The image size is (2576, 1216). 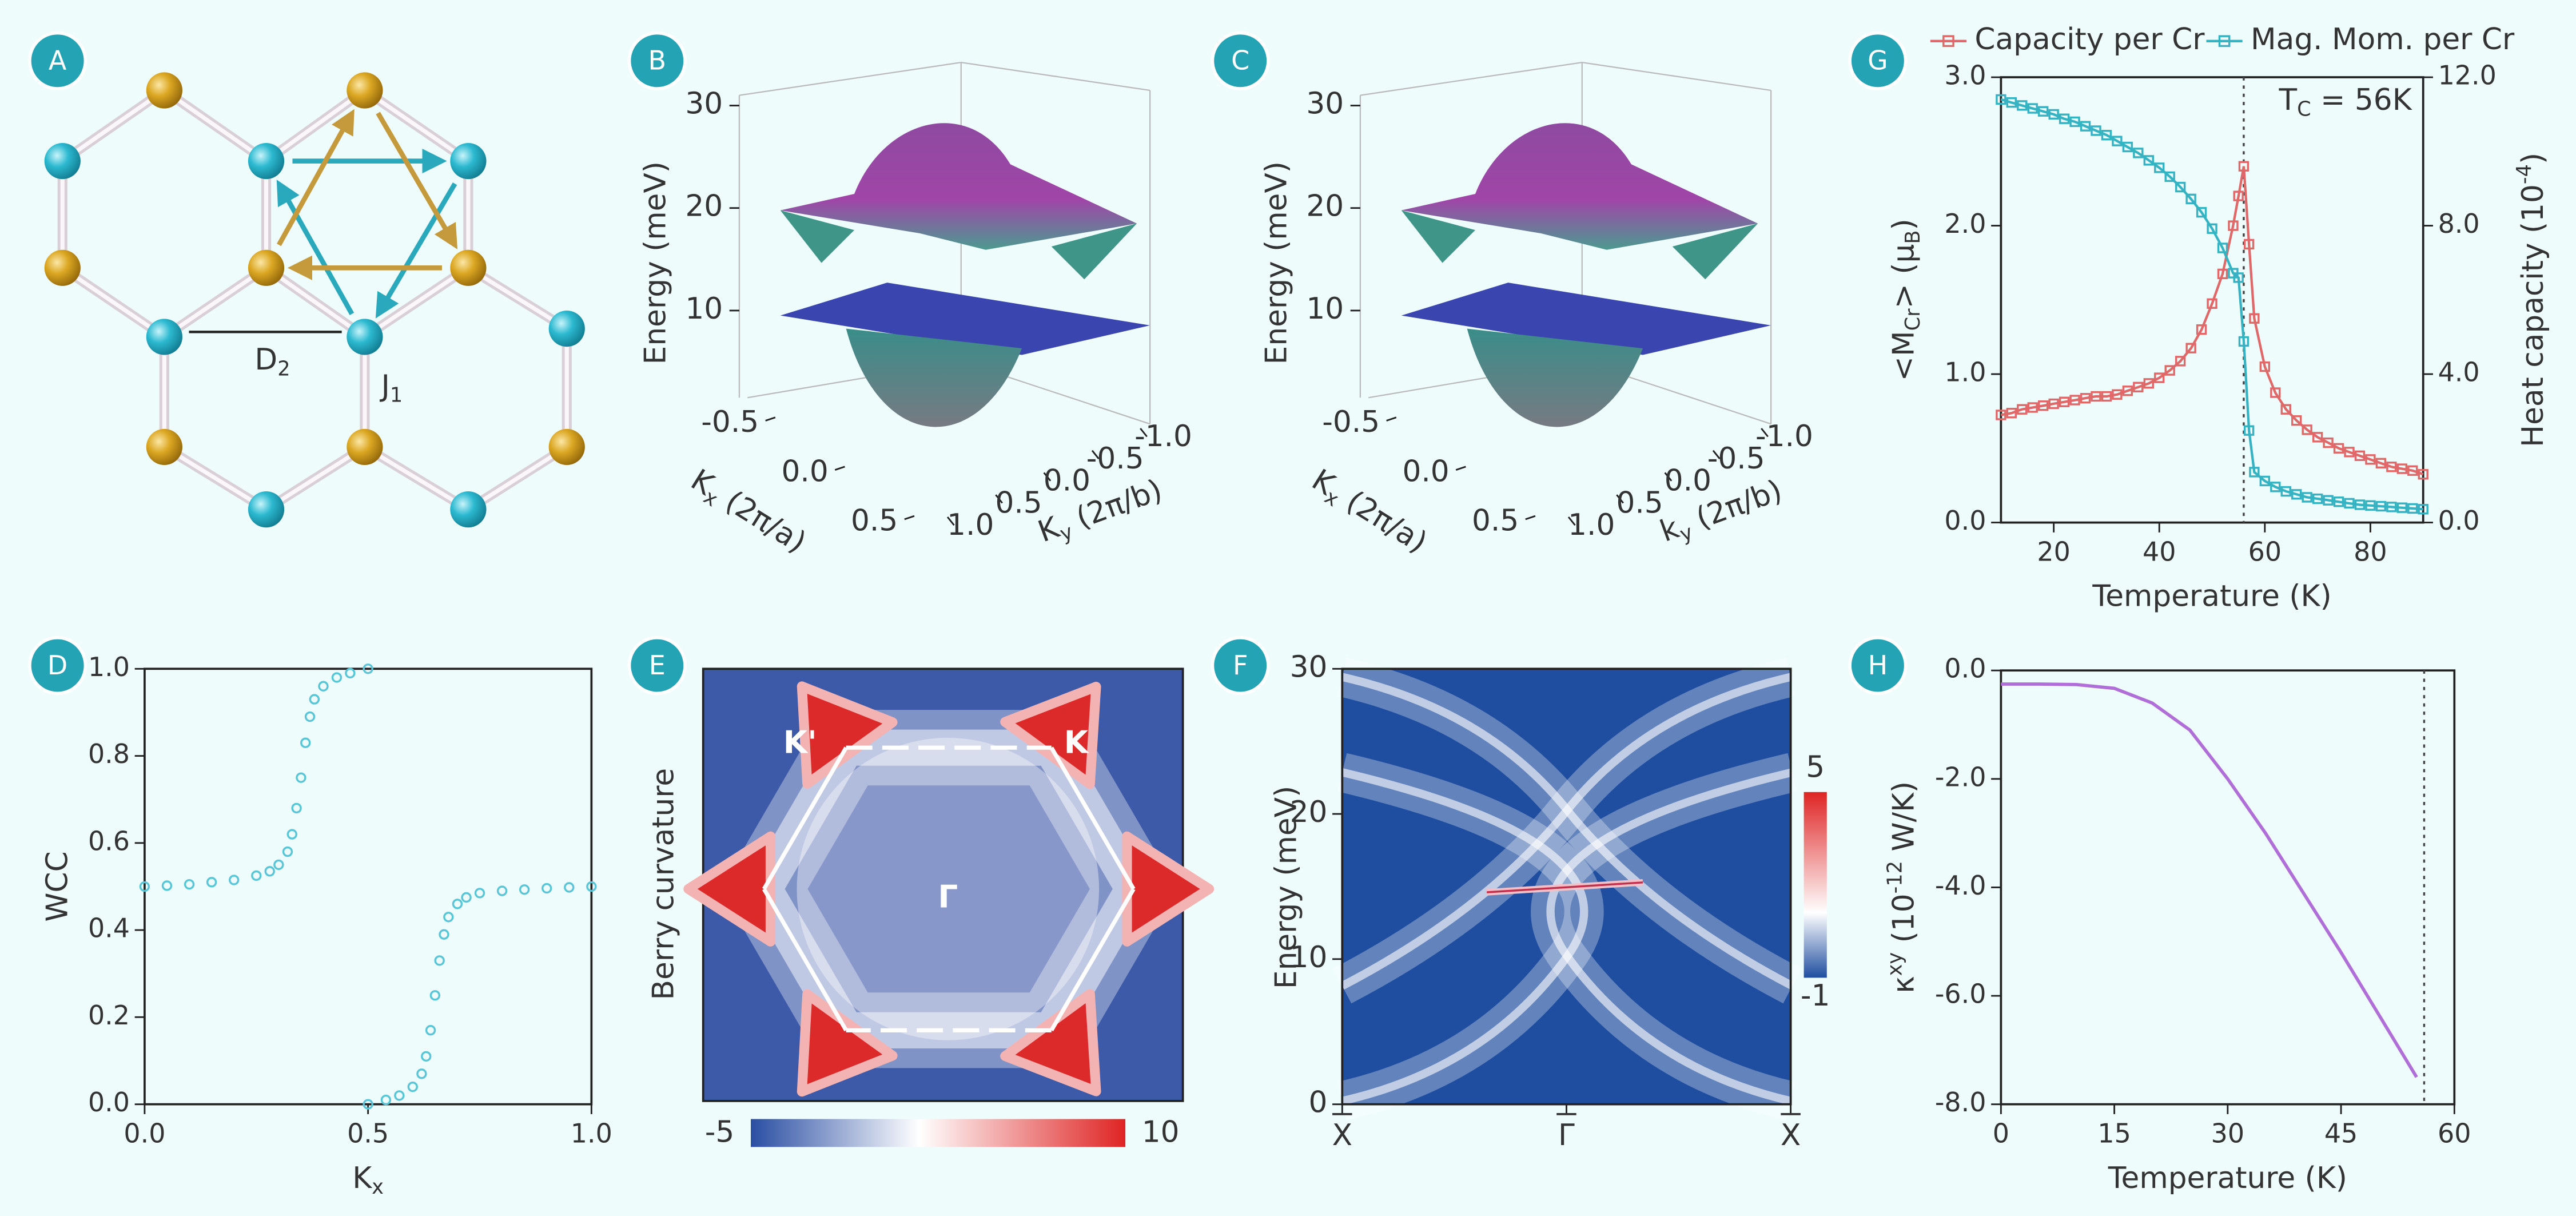 I want to click on y-tick-label: 10, so click(x=1309, y=957).